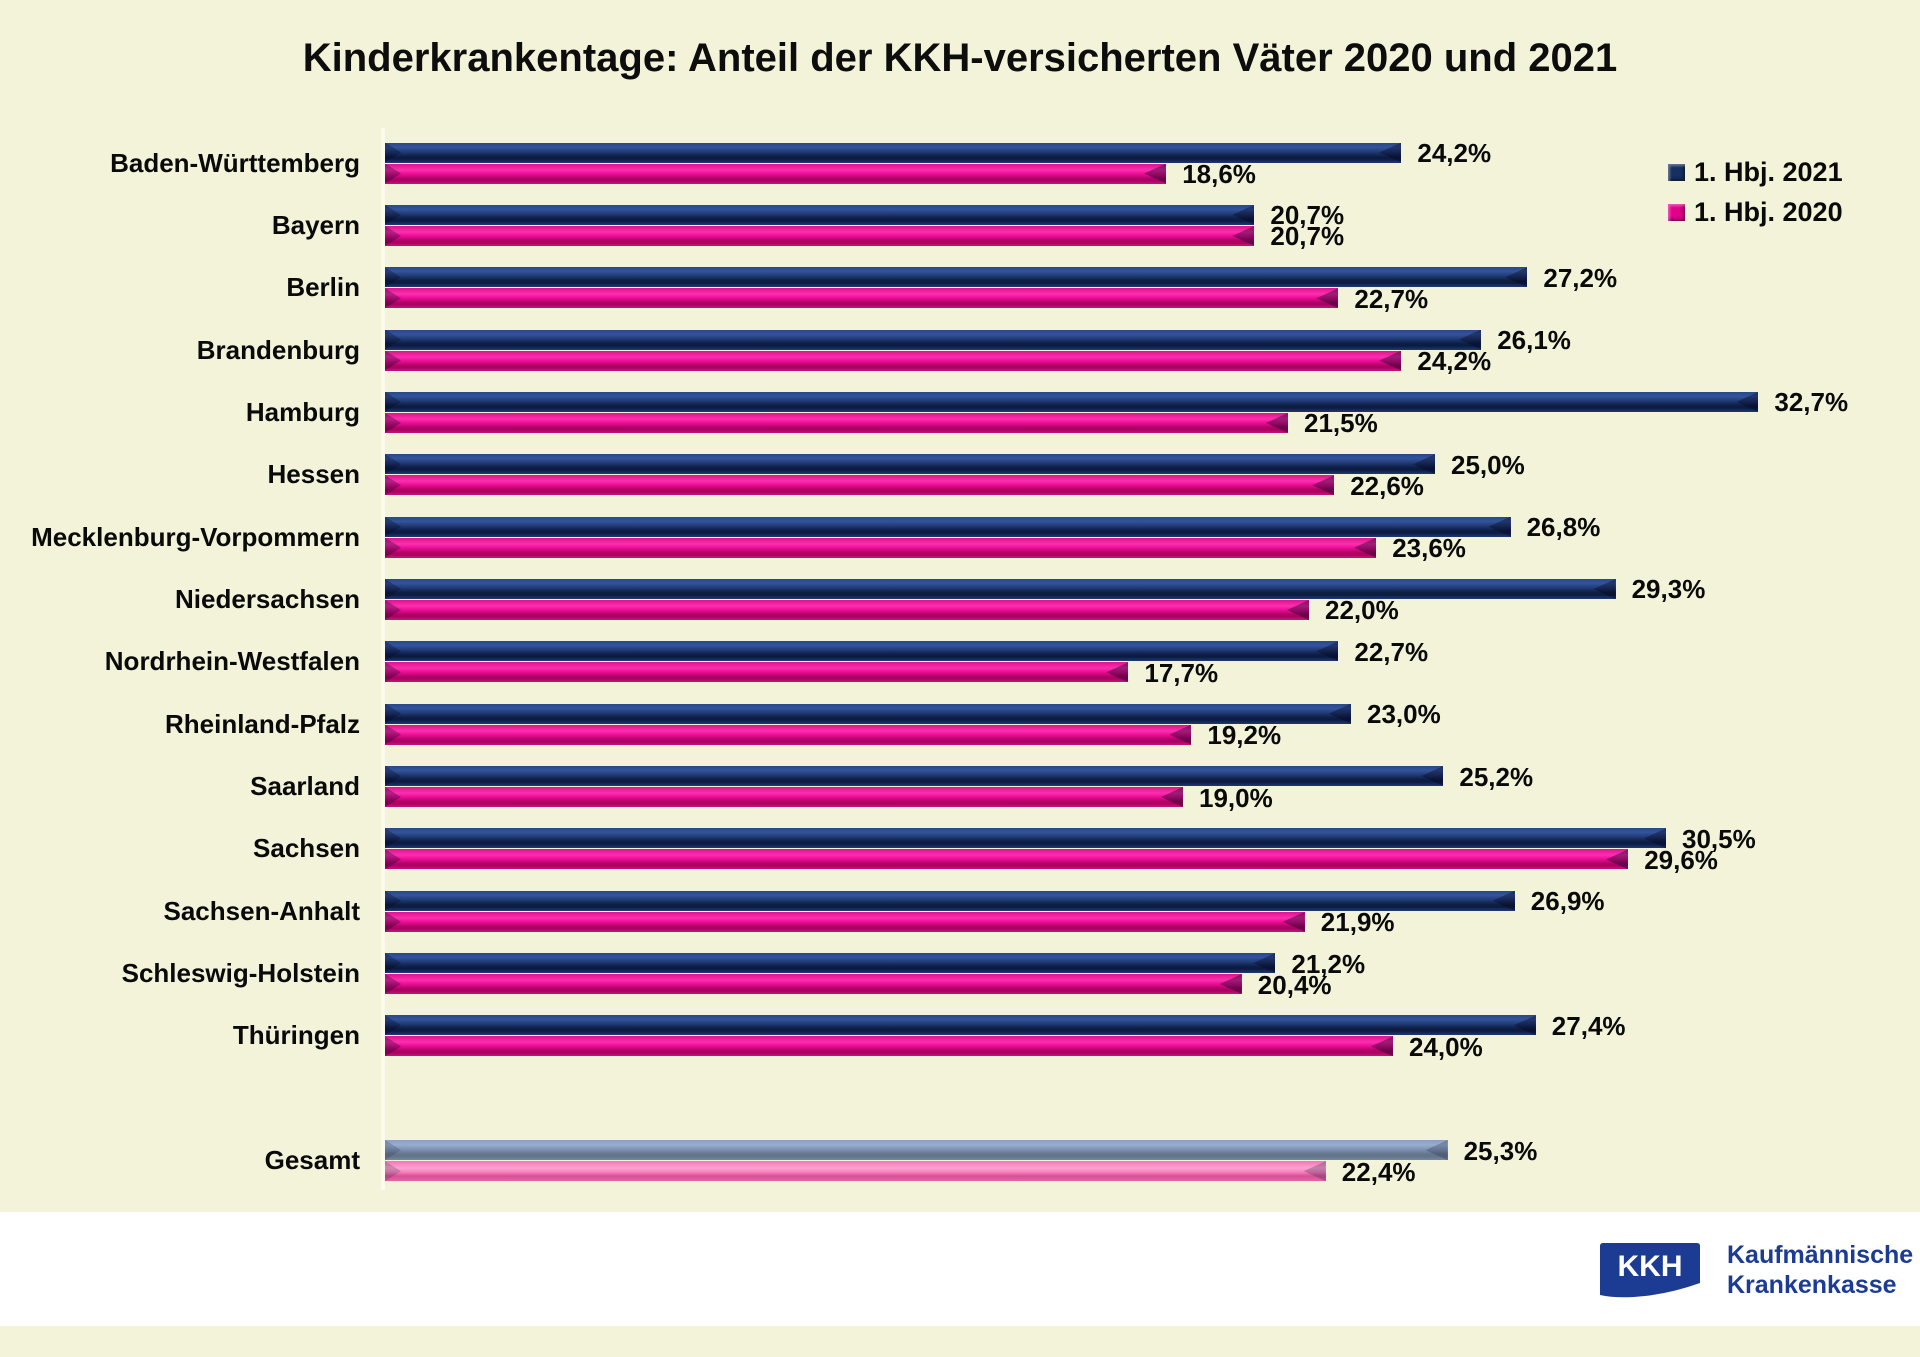 The image size is (1920, 1357). What do you see at coordinates (1676, 172) in the screenshot?
I see `legend-swatch-2021-icon` at bounding box center [1676, 172].